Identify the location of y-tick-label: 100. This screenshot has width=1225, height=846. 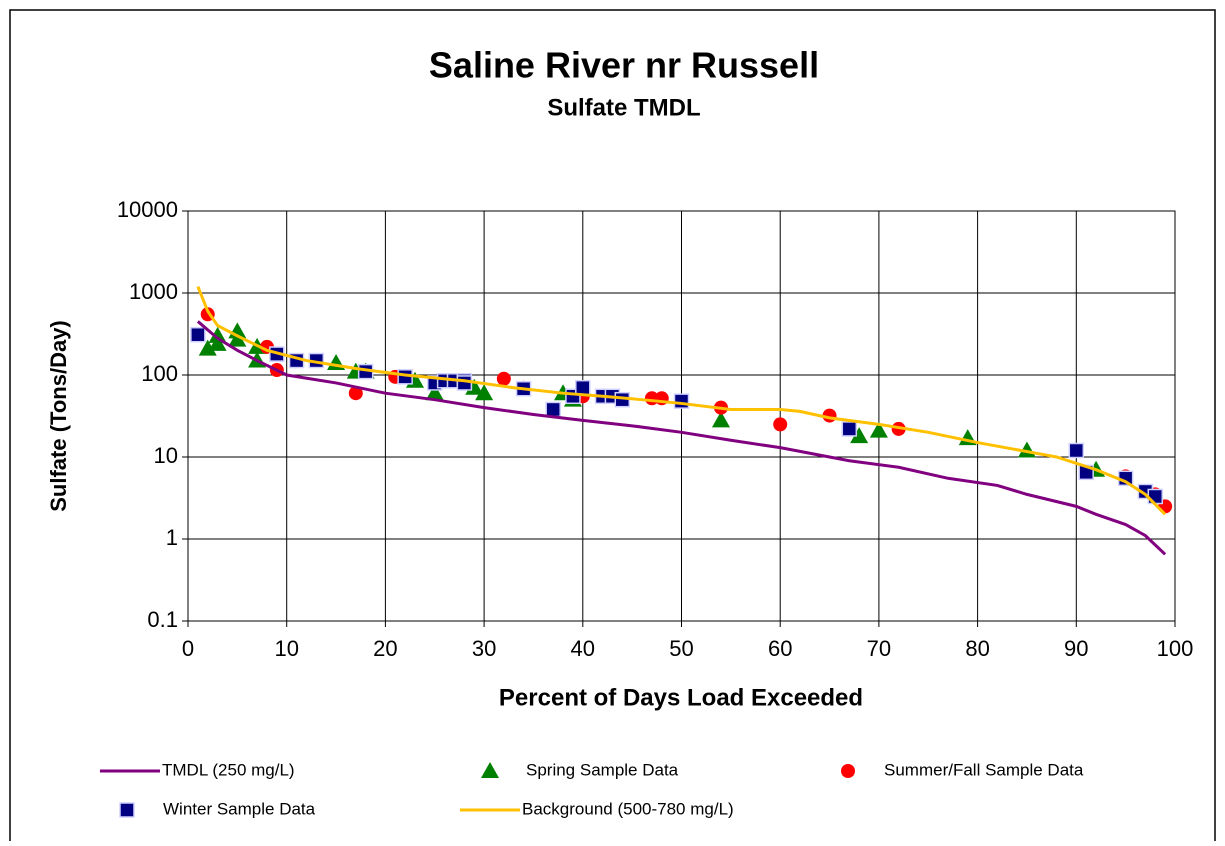
(159, 373).